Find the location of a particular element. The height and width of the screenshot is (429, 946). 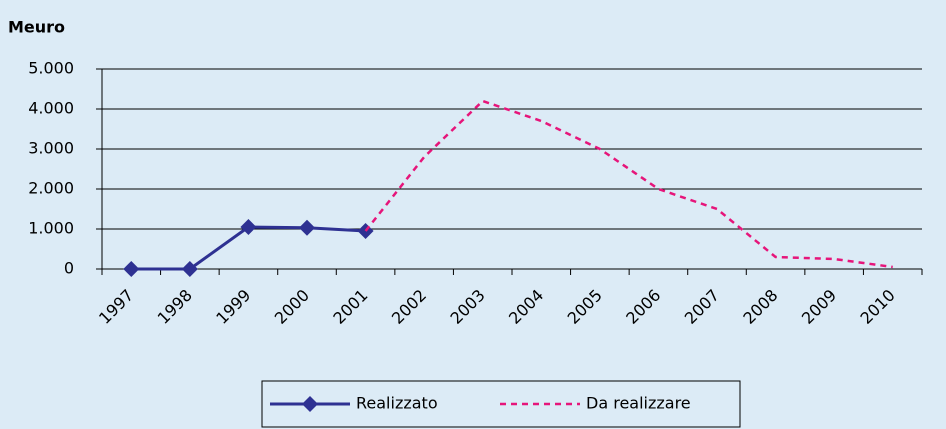

y-tick-label: 2.000 is located at coordinates (51, 188).